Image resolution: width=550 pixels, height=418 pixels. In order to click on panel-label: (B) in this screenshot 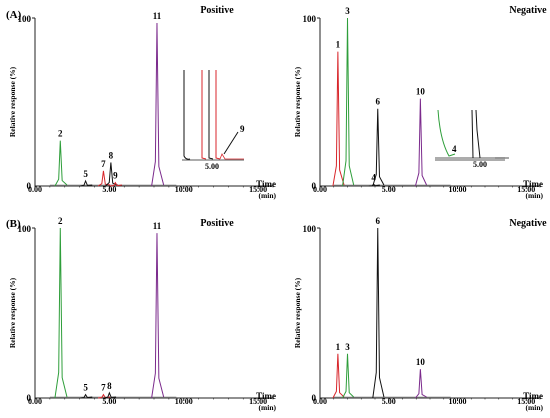, I will do `click(13, 224)`.